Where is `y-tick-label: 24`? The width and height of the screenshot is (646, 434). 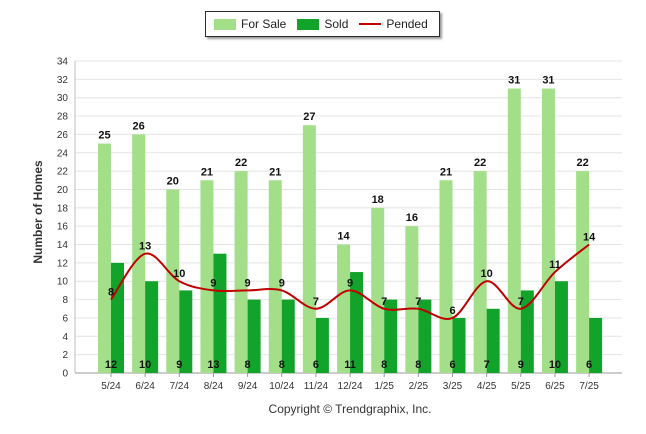
y-tick-label: 24 is located at coordinates (63, 153).